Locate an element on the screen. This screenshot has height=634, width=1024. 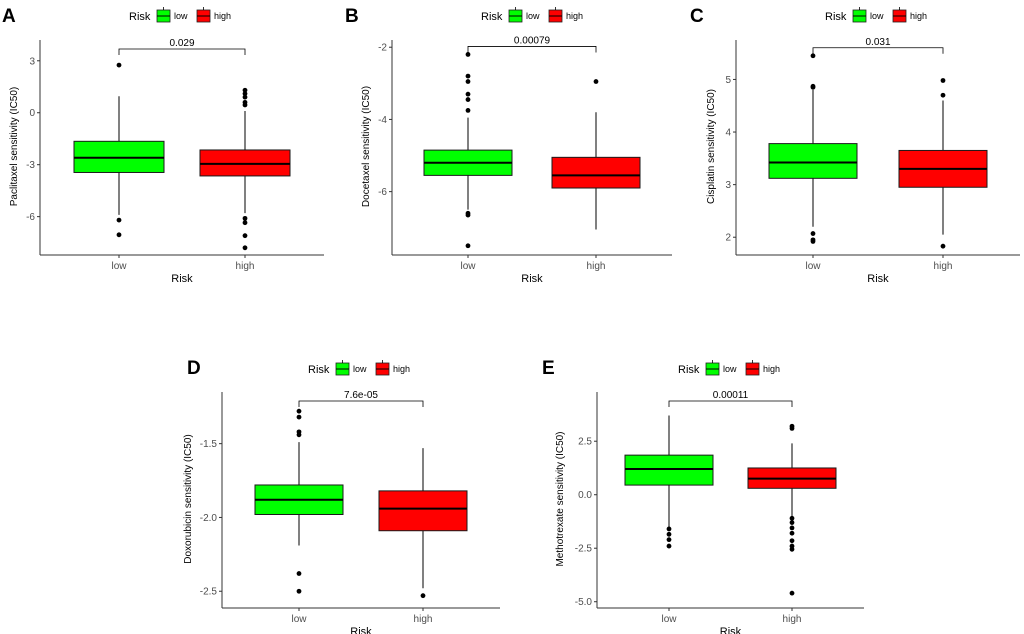
y-tick-label: 2.5 is located at coordinates (585, 442).